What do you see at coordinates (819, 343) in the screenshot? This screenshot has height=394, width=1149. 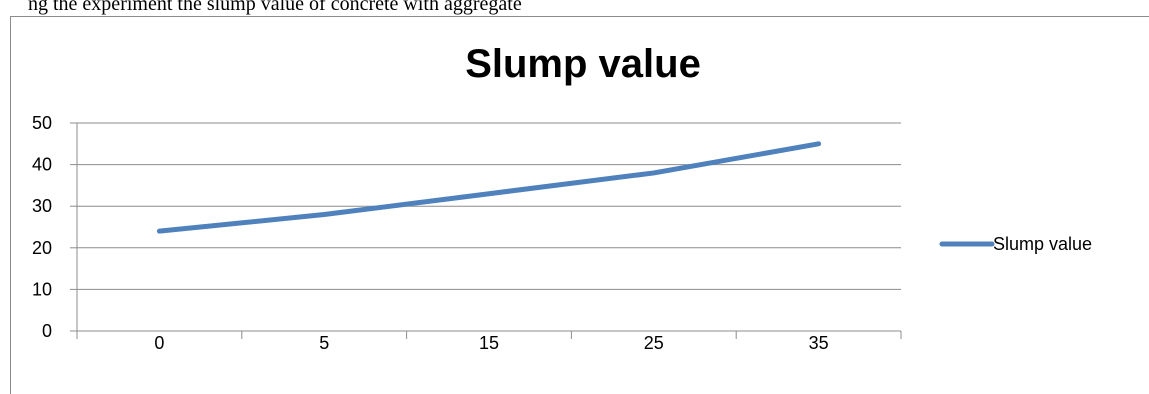 I see `x-axis-tick-label: 35` at bounding box center [819, 343].